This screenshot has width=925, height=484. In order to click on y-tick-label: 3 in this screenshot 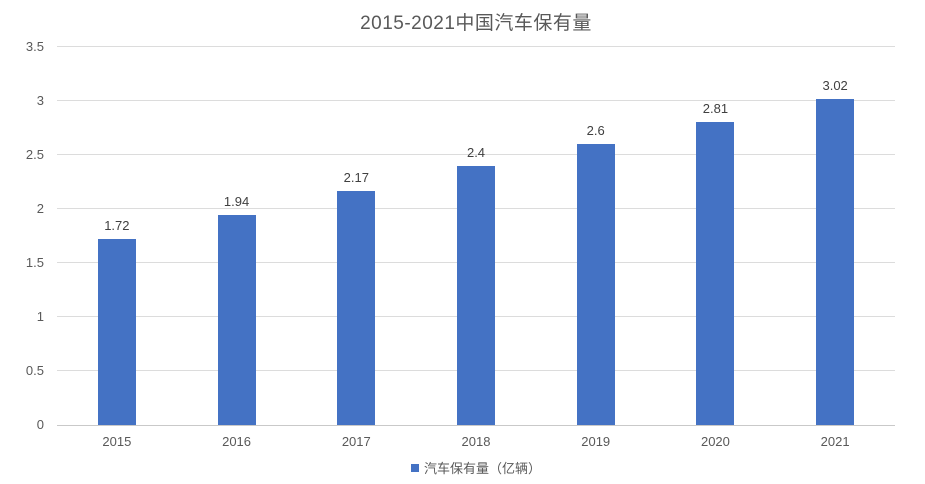, I will do `click(40, 100)`.